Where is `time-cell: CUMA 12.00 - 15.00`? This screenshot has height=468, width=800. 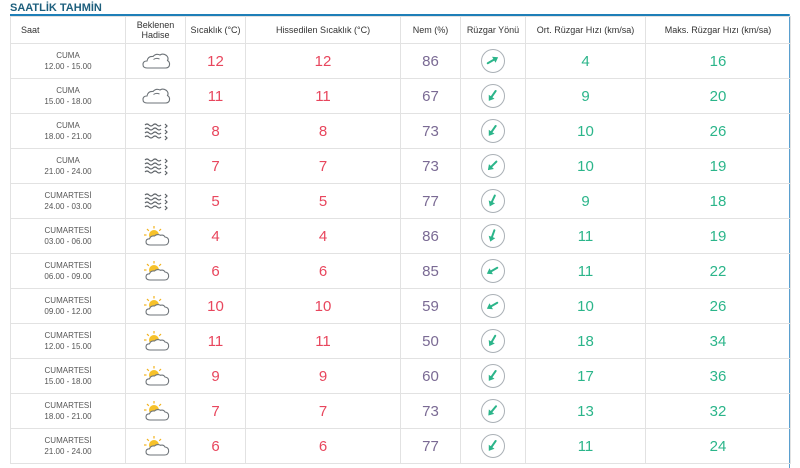
time-cell: CUMA 12.00 - 15.00 is located at coordinates (68, 61).